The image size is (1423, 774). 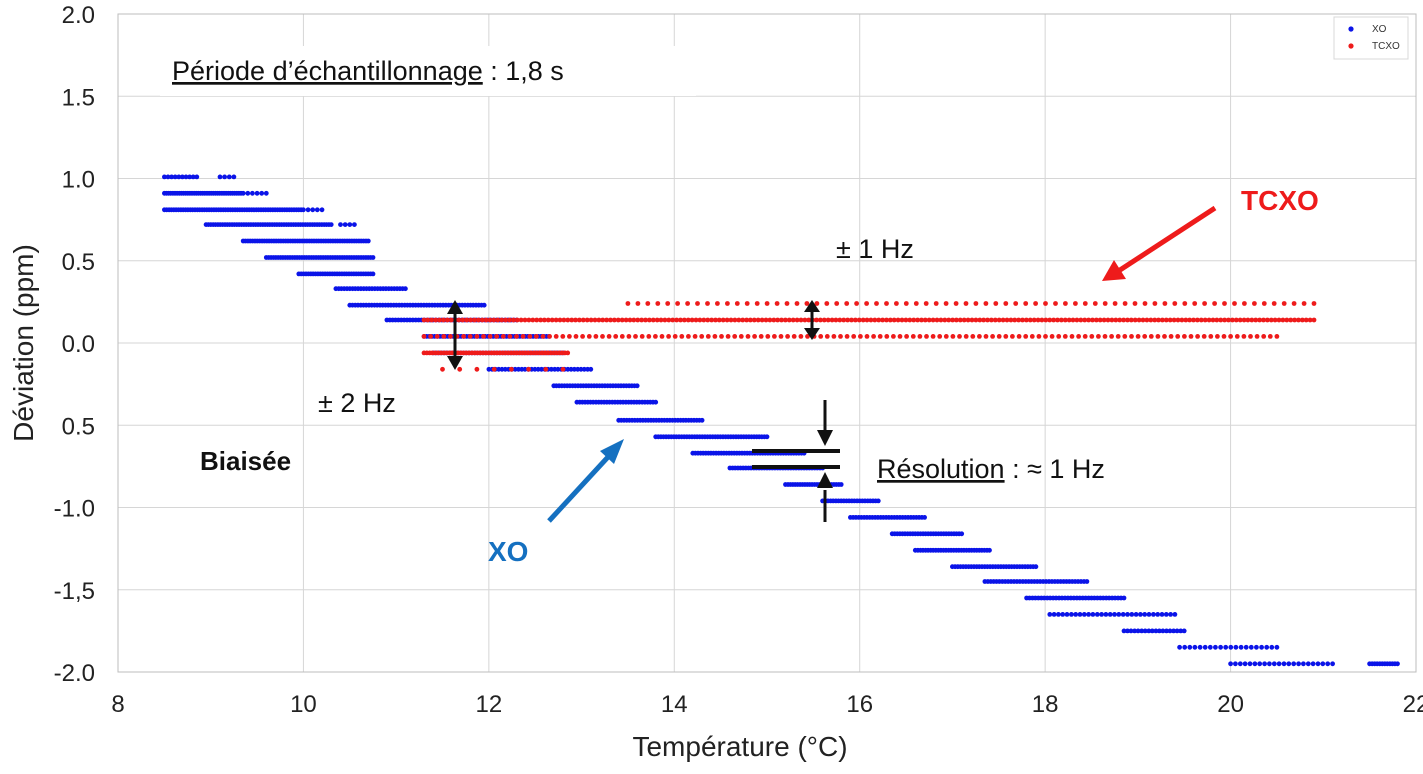 What do you see at coordinates (327, 71) in the screenshot?
I see `period-label: Période d’échantillonnage` at bounding box center [327, 71].